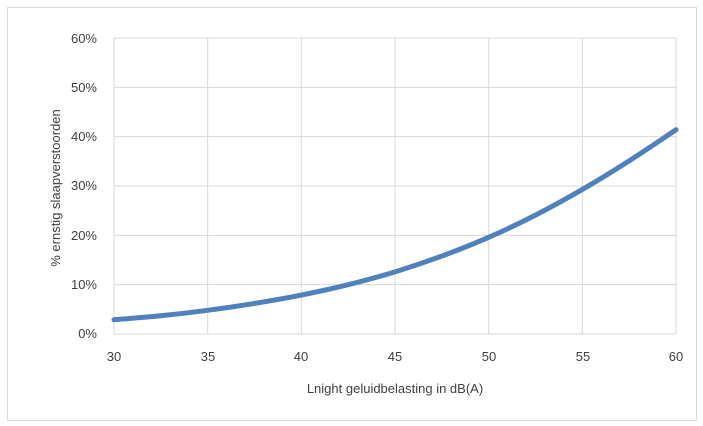 Image resolution: width=703 pixels, height=426 pixels. I want to click on x-tick-label: 35, so click(208, 356).